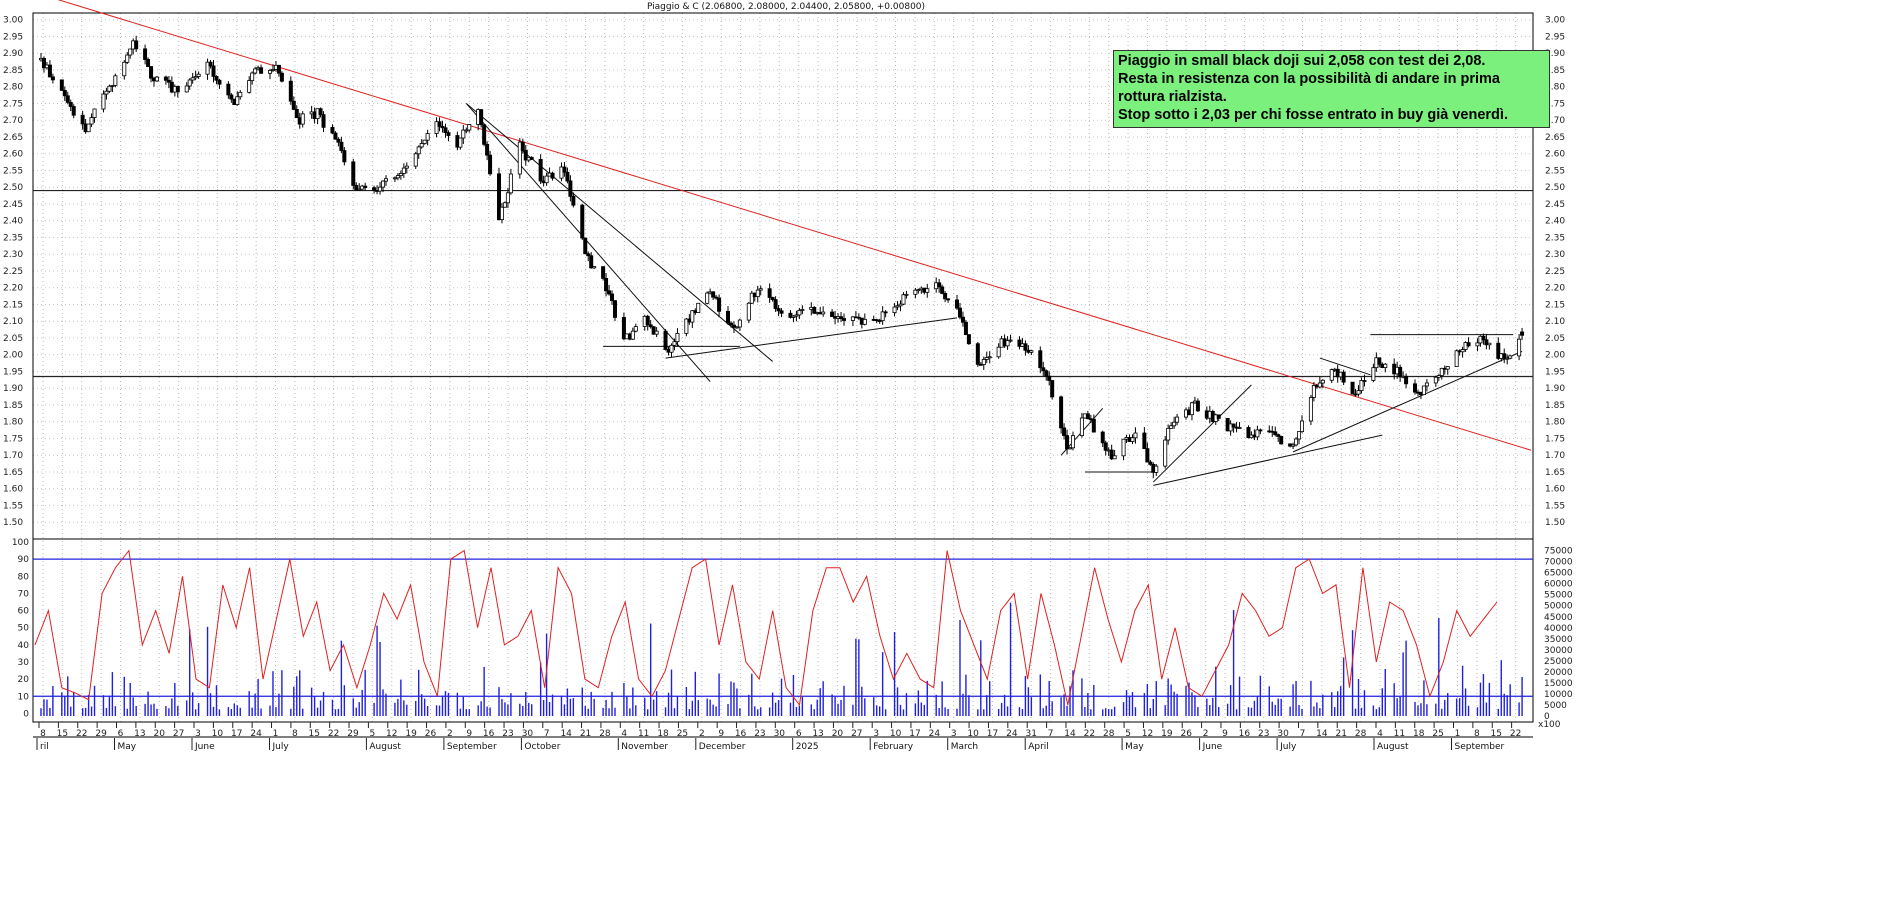  What do you see at coordinates (1558, 640) in the screenshot?
I see `volume-tick-label: 35000` at bounding box center [1558, 640].